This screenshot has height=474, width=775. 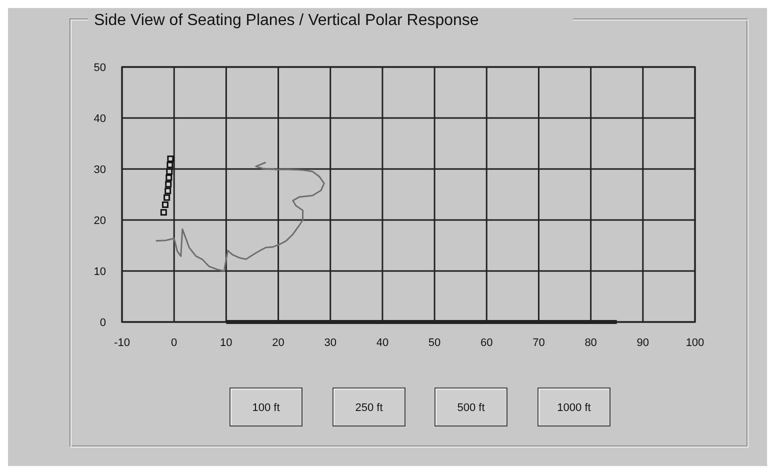 What do you see at coordinates (100, 119) in the screenshot?
I see `y-tick-label: 40` at bounding box center [100, 119].